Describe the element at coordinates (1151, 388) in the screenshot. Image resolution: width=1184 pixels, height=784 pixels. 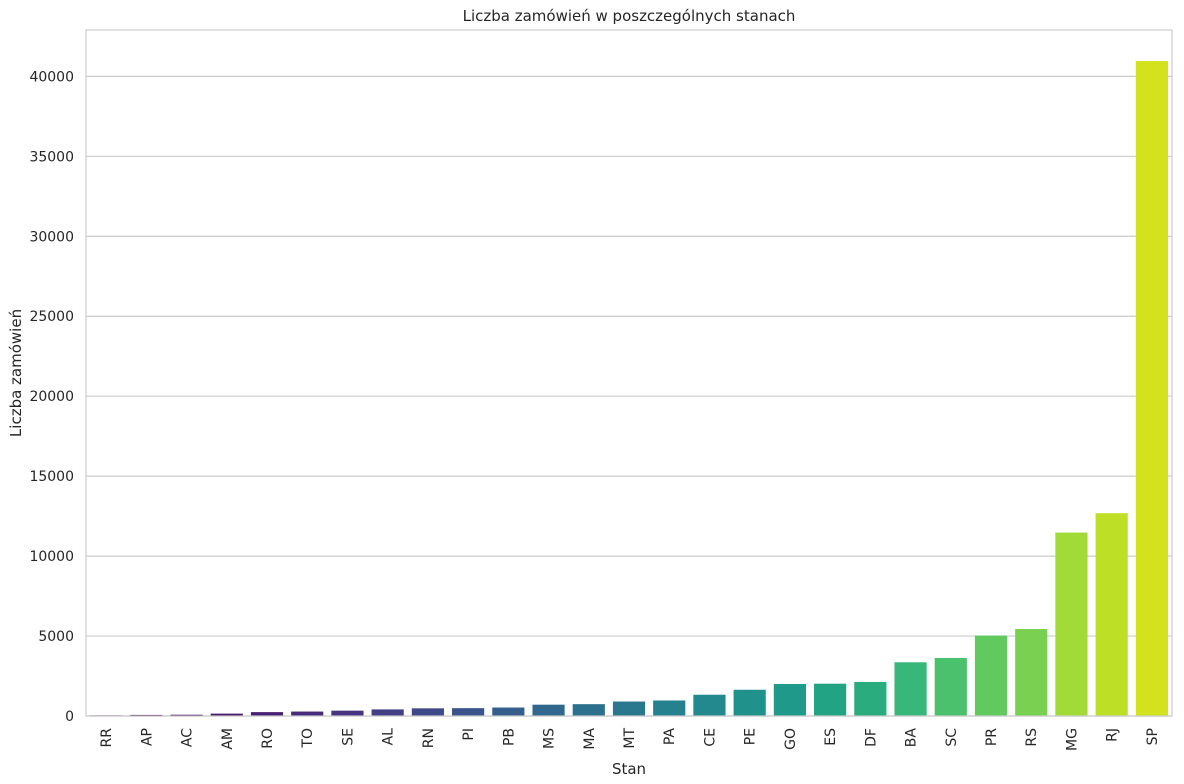
I see `bar-sp` at that location.